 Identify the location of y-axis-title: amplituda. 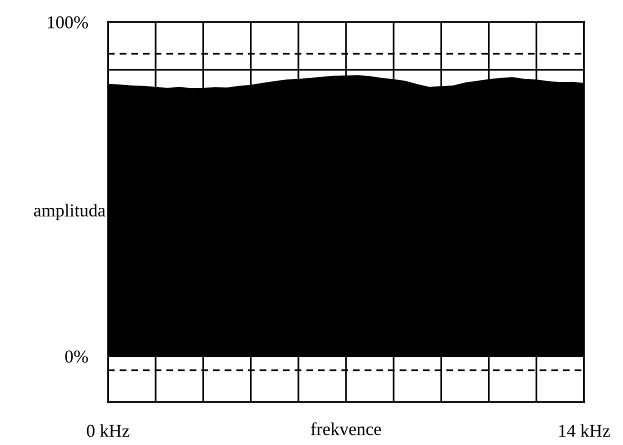
(70, 212).